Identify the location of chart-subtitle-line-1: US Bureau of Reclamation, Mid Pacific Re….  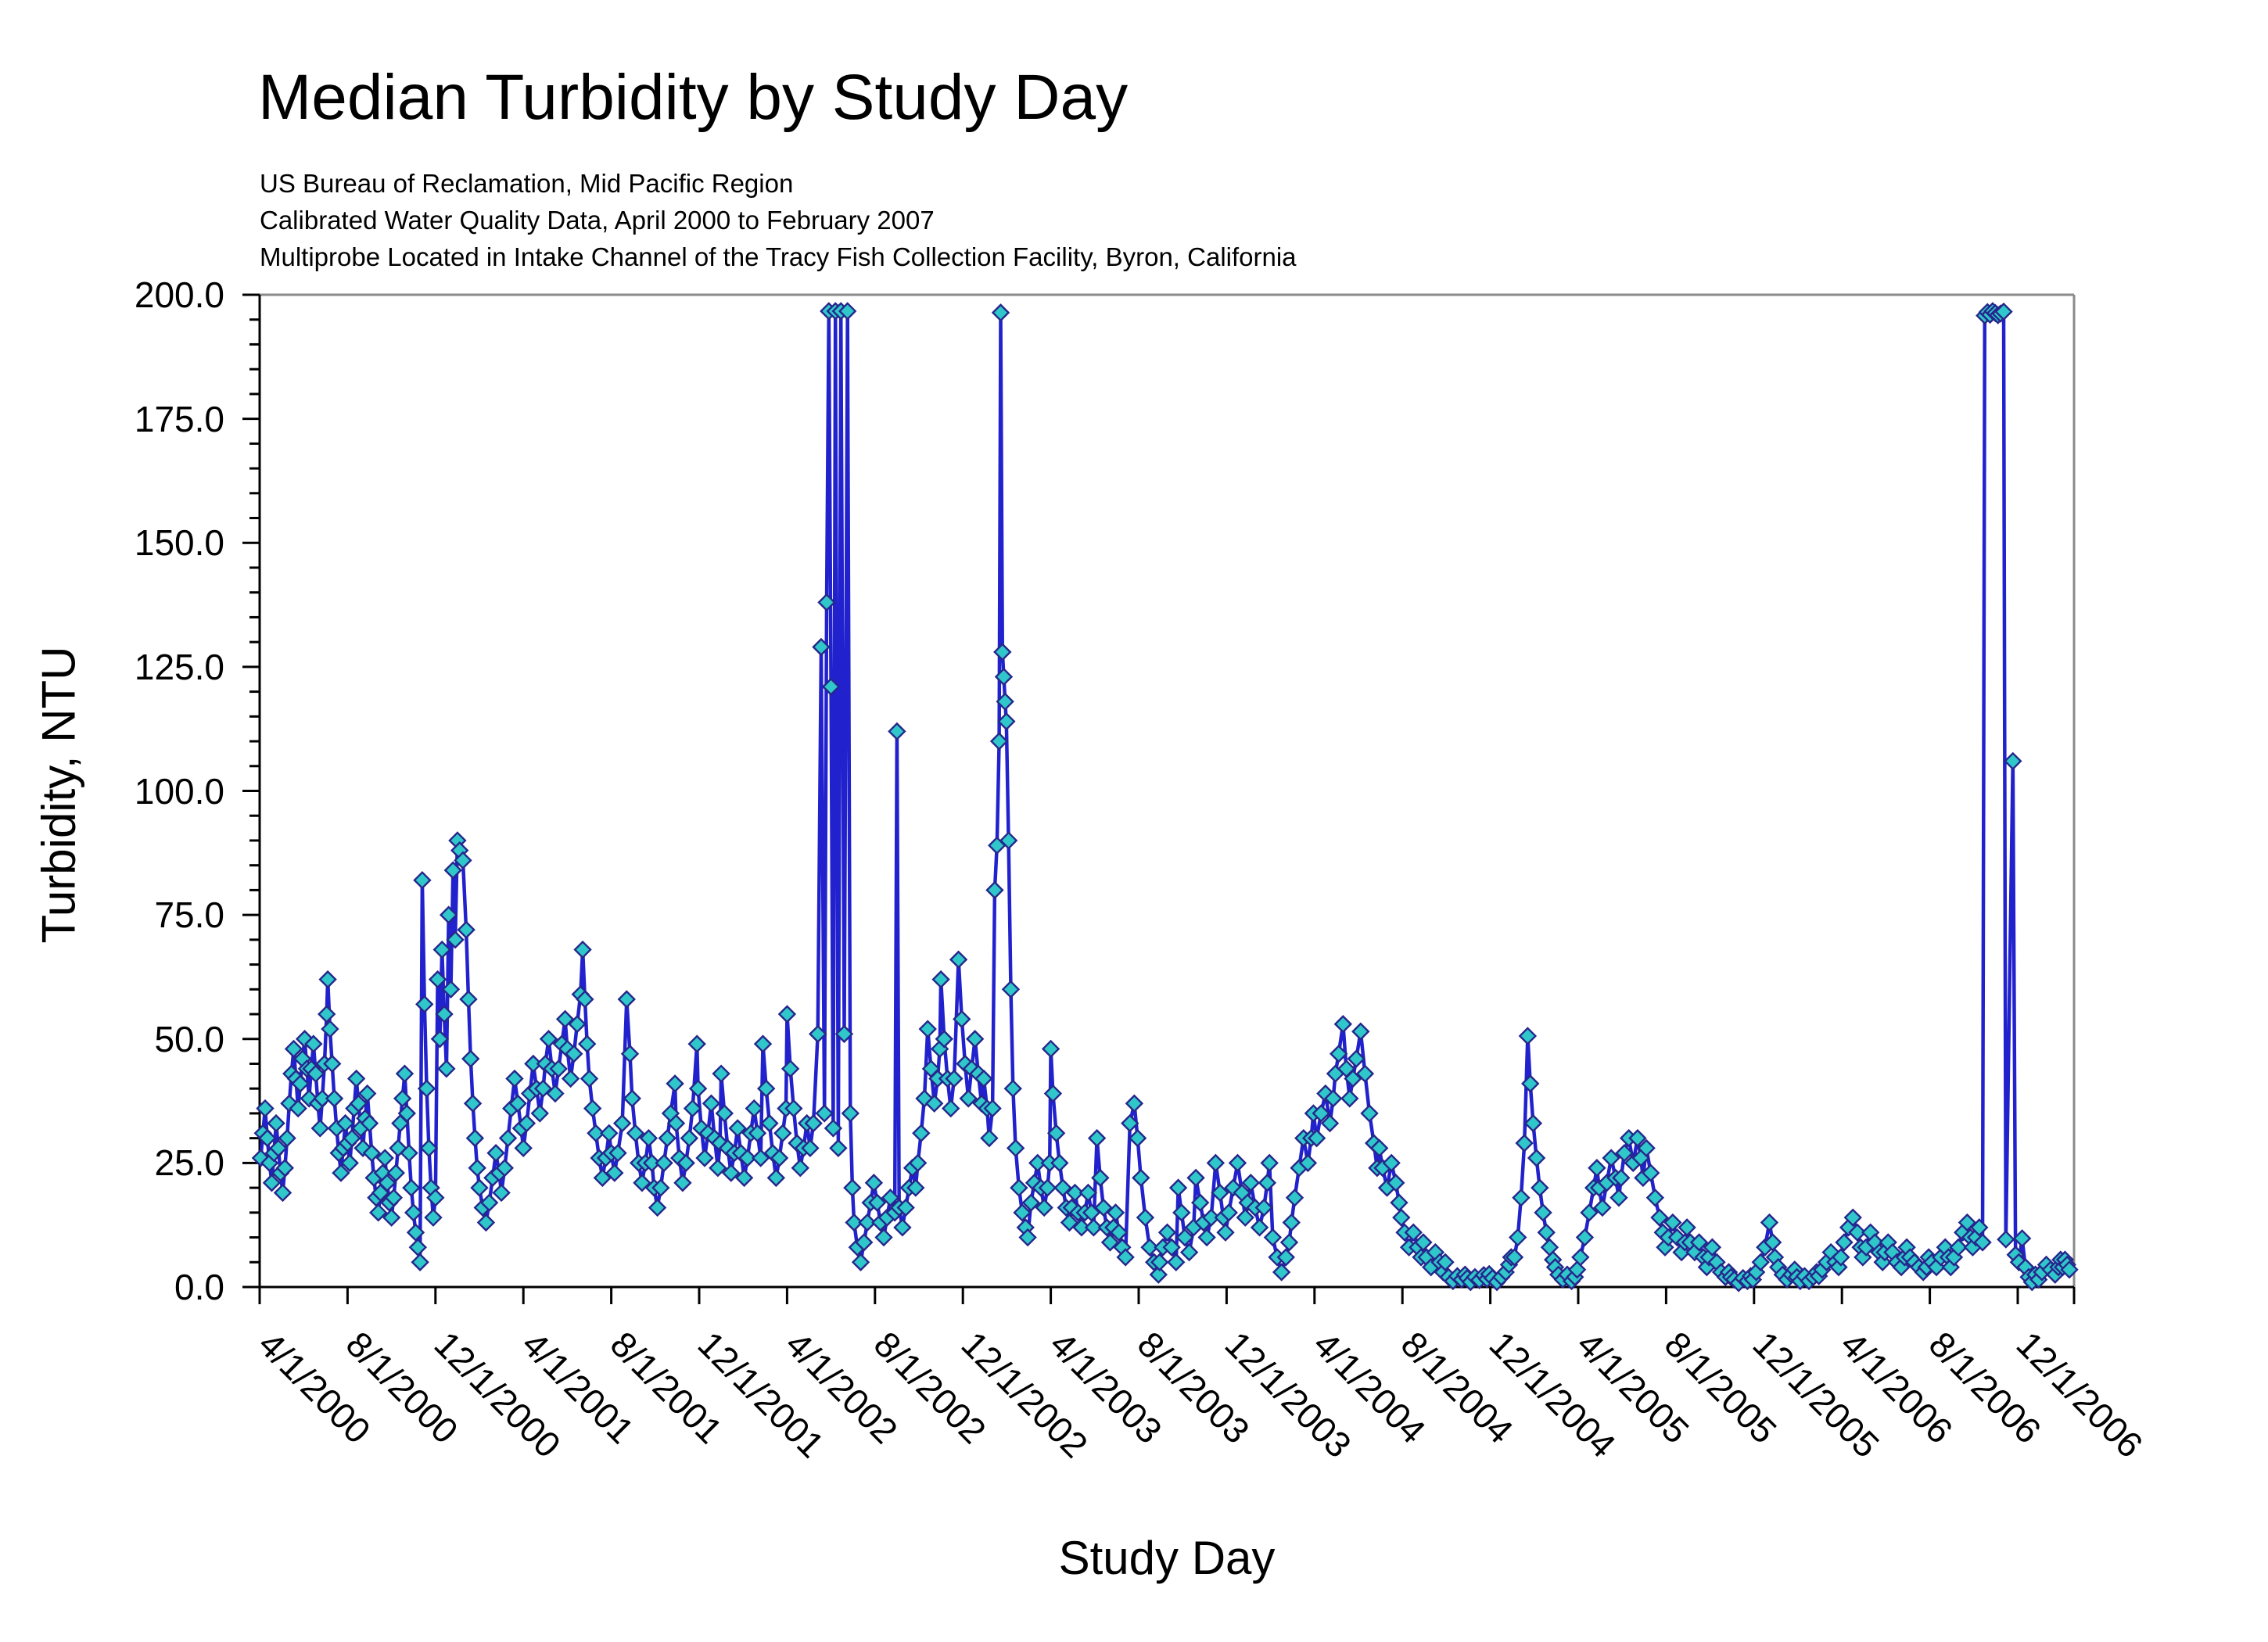
(527, 183).